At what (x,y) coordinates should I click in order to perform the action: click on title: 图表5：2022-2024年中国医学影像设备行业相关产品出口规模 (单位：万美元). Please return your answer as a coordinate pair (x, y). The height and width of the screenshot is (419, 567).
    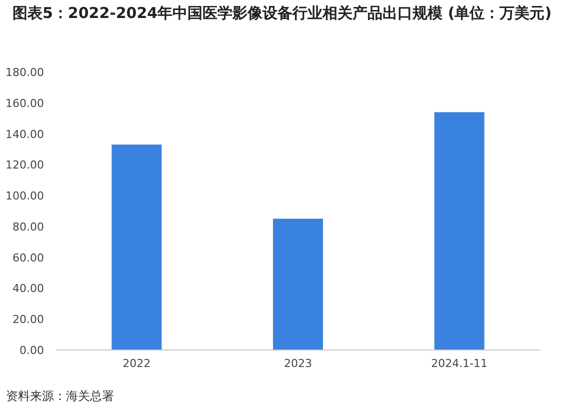
    Looking at the image, I should click on (282, 13).